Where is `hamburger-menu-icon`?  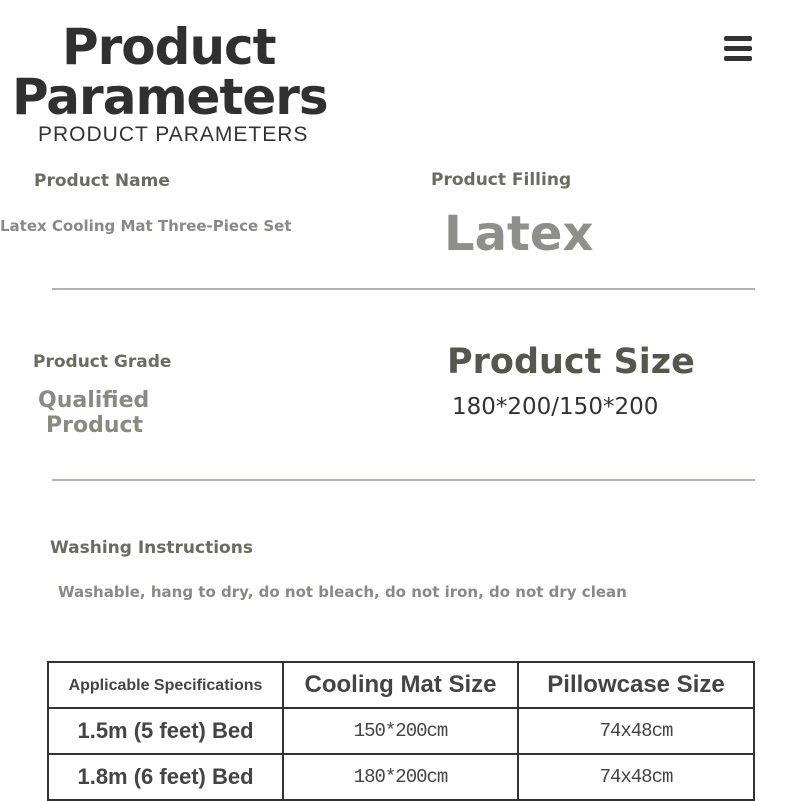
hamburger-menu-icon is located at coordinates (738, 50).